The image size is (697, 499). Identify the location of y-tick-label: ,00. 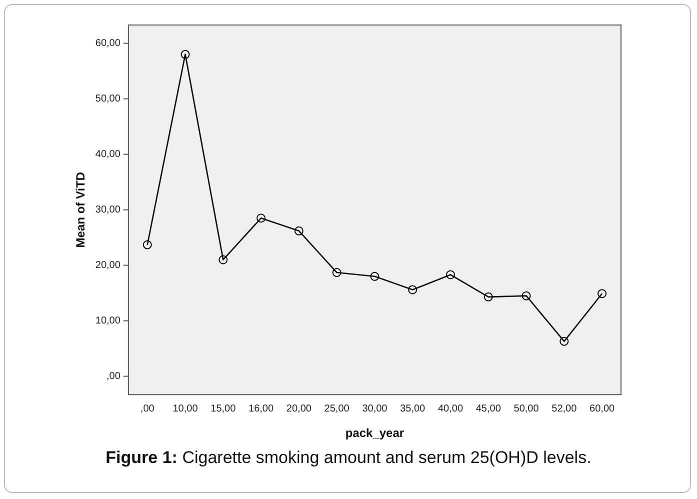
(113, 376).